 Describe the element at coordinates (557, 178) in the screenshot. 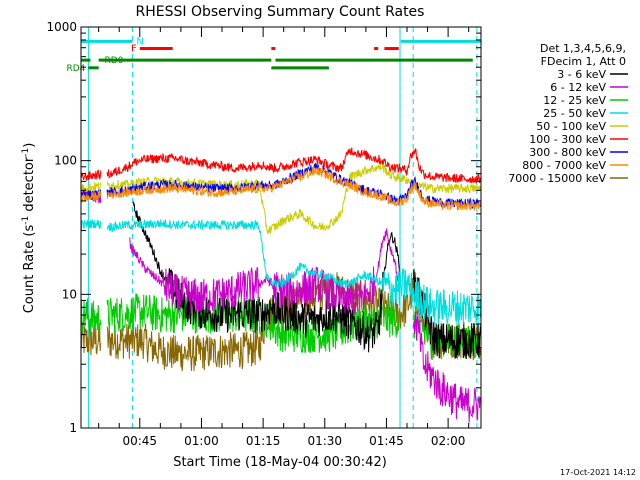

I see `legend-entry-label: 7000 - 15000 keV` at that location.